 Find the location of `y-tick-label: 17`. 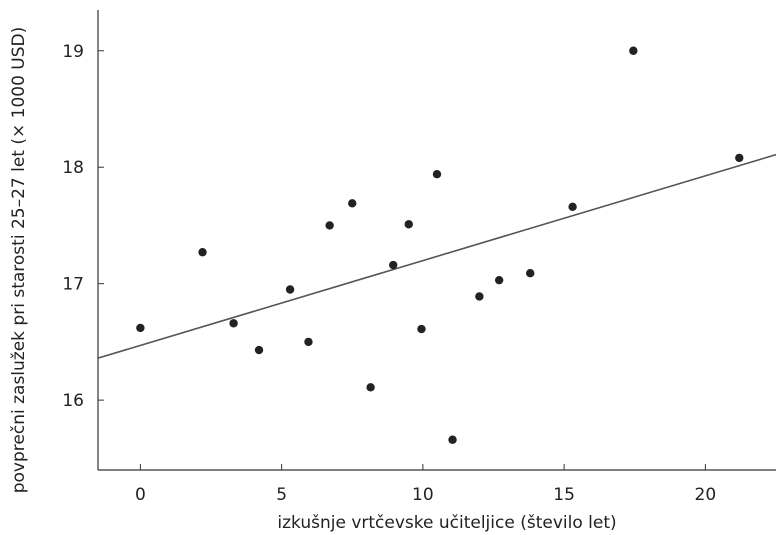

y-tick-label: 17 is located at coordinates (73, 285).